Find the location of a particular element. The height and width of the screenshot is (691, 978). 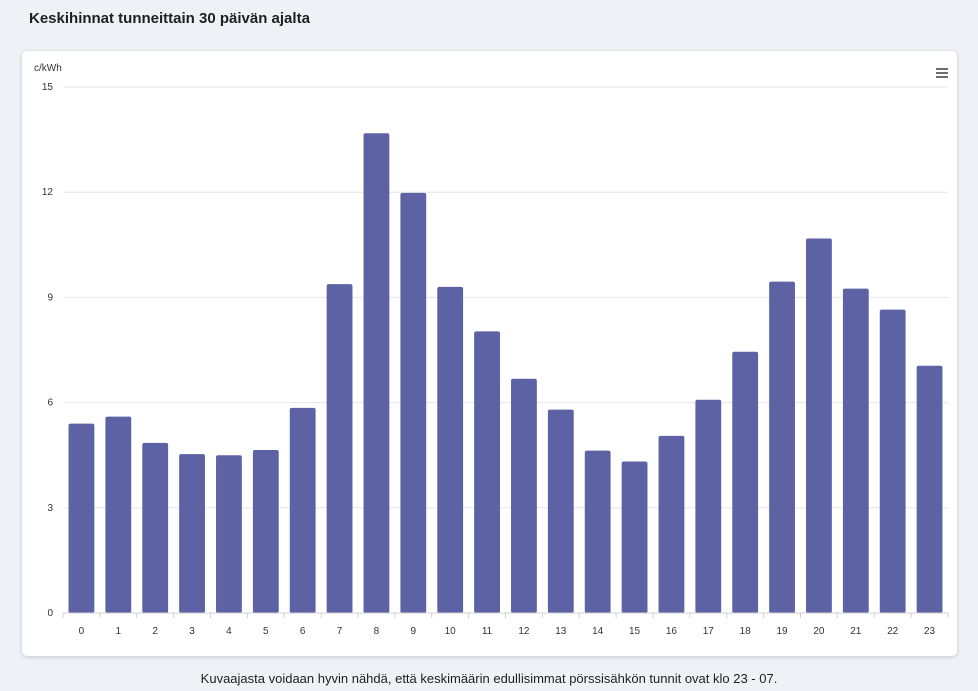

x-tick-label: 14 is located at coordinates (598, 631).